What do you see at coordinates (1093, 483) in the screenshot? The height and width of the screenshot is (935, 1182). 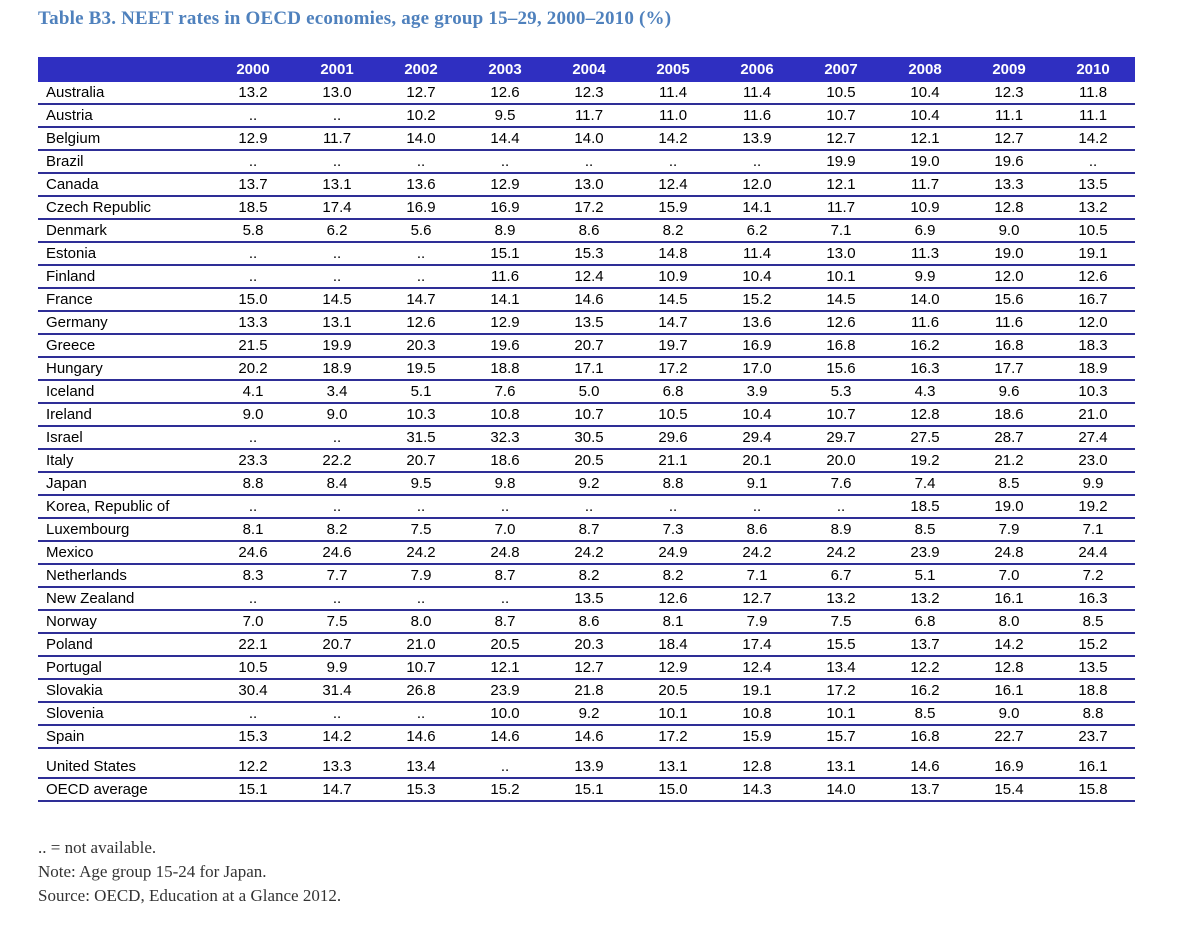 I see `value-cell: 9.9` at bounding box center [1093, 483].